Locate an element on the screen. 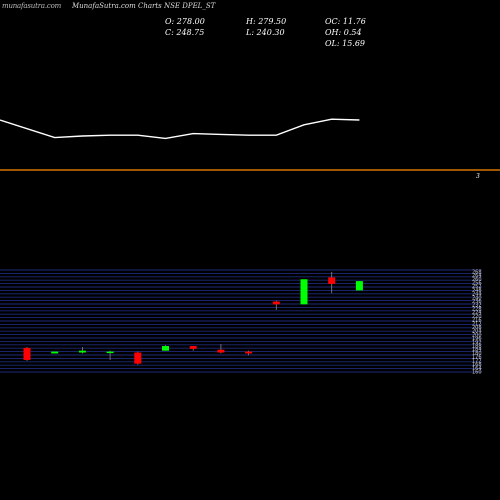 This screenshot has height=500, width=500. price-tick-label: 232 is located at coordinates (477, 306).